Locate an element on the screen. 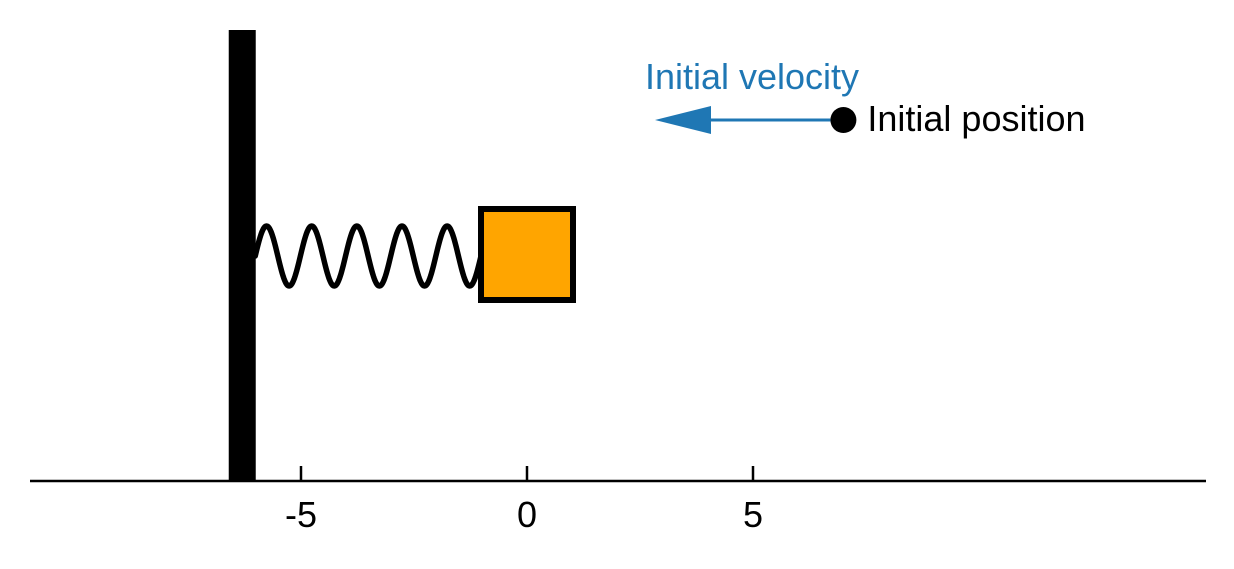 This screenshot has height=569, width=1234. initial-velocity-label: Initial velocity is located at coordinates (752, 76).